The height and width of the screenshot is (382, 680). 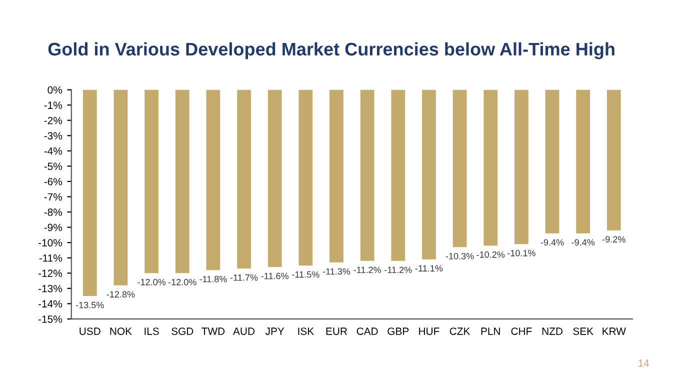 What do you see at coordinates (120, 294) in the screenshot?
I see `data-label: -12.8%` at bounding box center [120, 294].